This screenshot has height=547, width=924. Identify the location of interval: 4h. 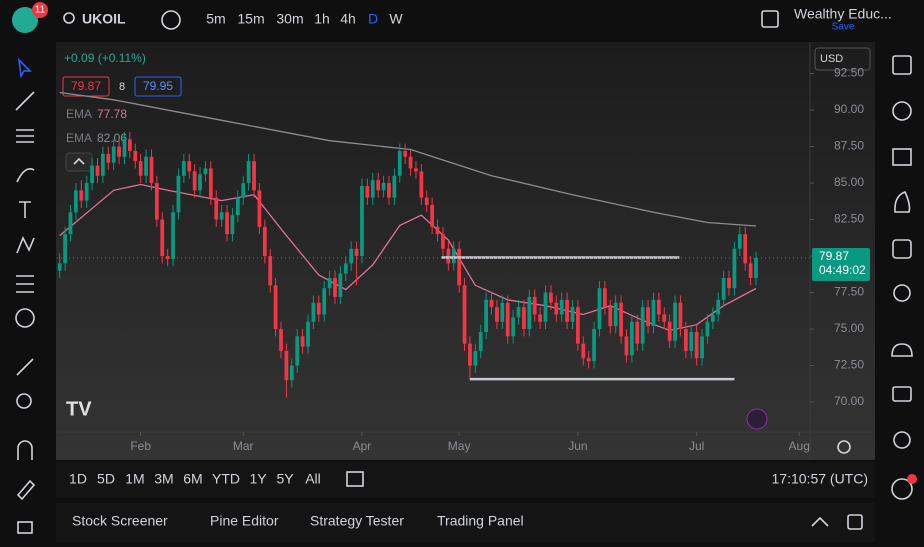
(348, 19).